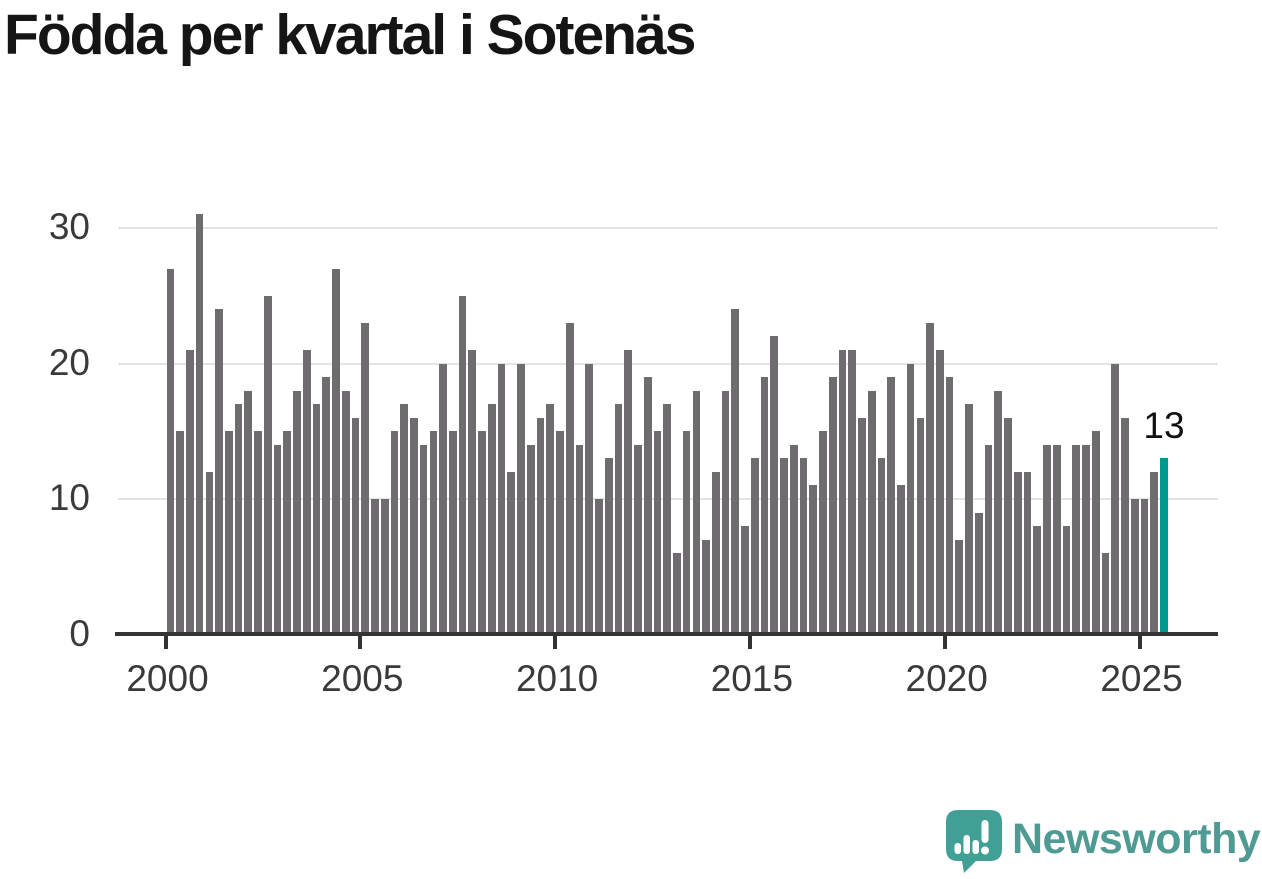 Image resolution: width=1262 pixels, height=879 pixels. I want to click on x-tick-label: 2015, so click(752, 678).